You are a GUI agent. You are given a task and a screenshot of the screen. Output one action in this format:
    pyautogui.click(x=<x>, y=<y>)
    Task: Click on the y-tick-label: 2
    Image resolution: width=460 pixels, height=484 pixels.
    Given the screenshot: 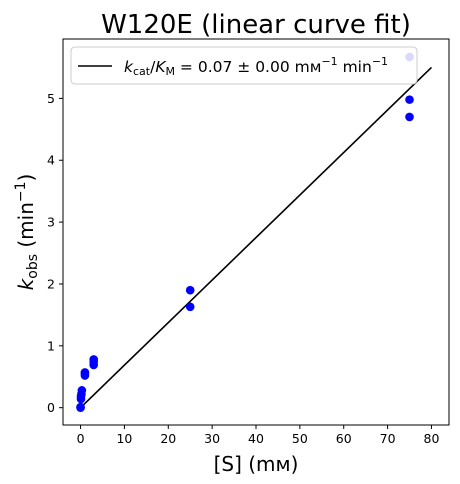 What is the action you would take?
    pyautogui.click(x=51, y=283)
    